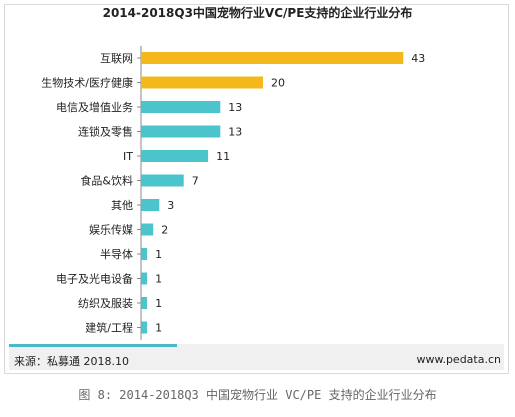 The image size is (515, 417). Describe the element at coordinates (105, 303) in the screenshot. I see `category-label: 纺织及服装` at that location.